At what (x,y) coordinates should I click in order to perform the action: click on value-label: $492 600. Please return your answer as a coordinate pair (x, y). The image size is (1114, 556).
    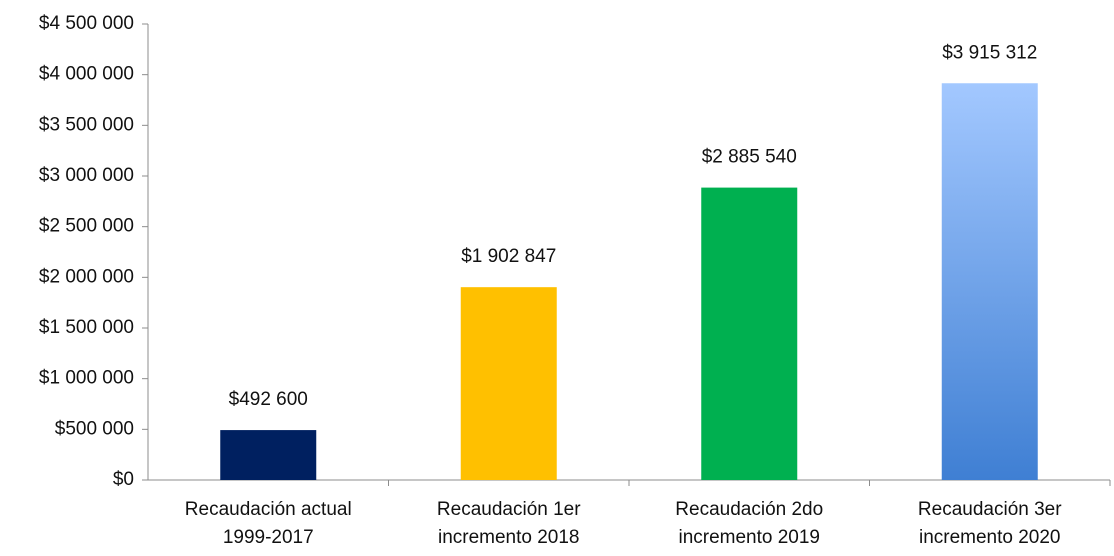
    Looking at the image, I should click on (268, 399).